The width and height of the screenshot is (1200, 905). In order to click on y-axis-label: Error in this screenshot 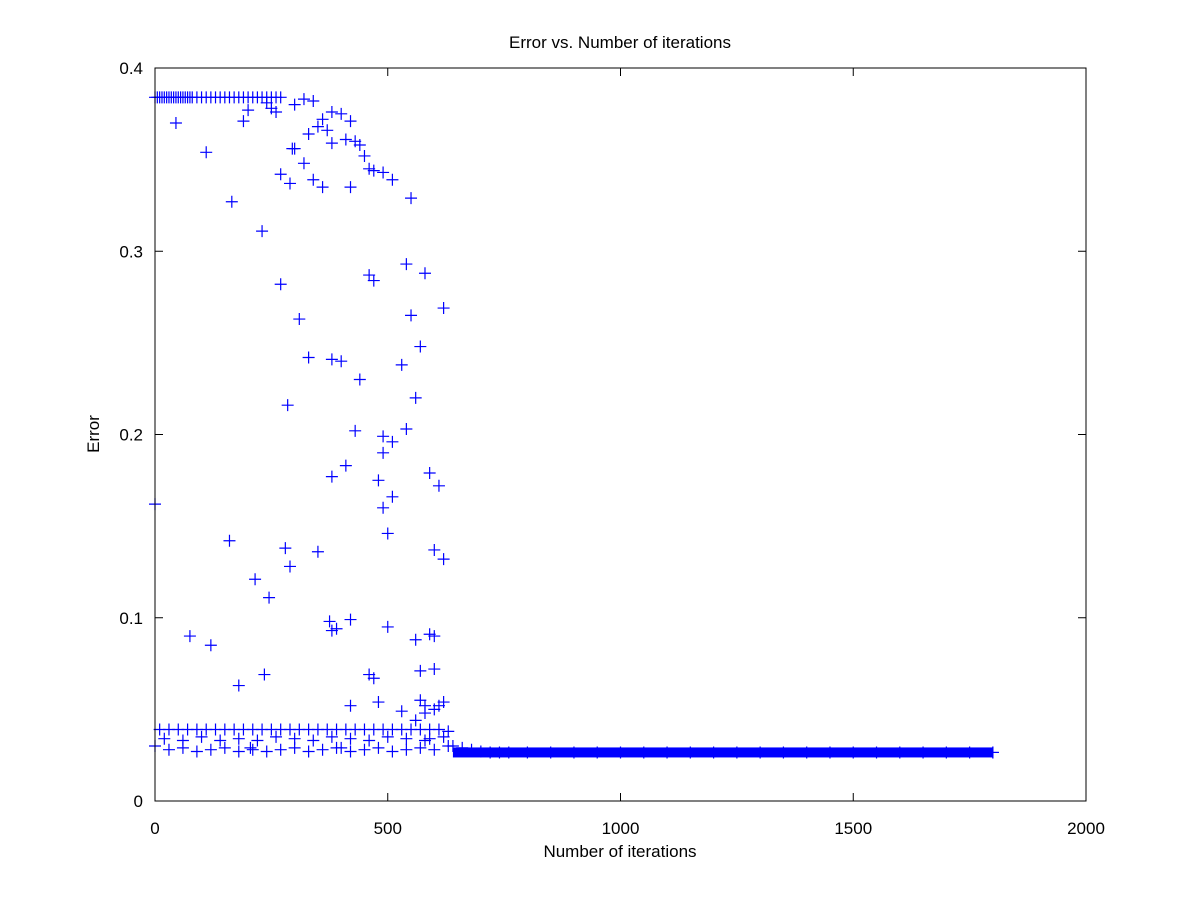, I will do `click(93, 434)`.